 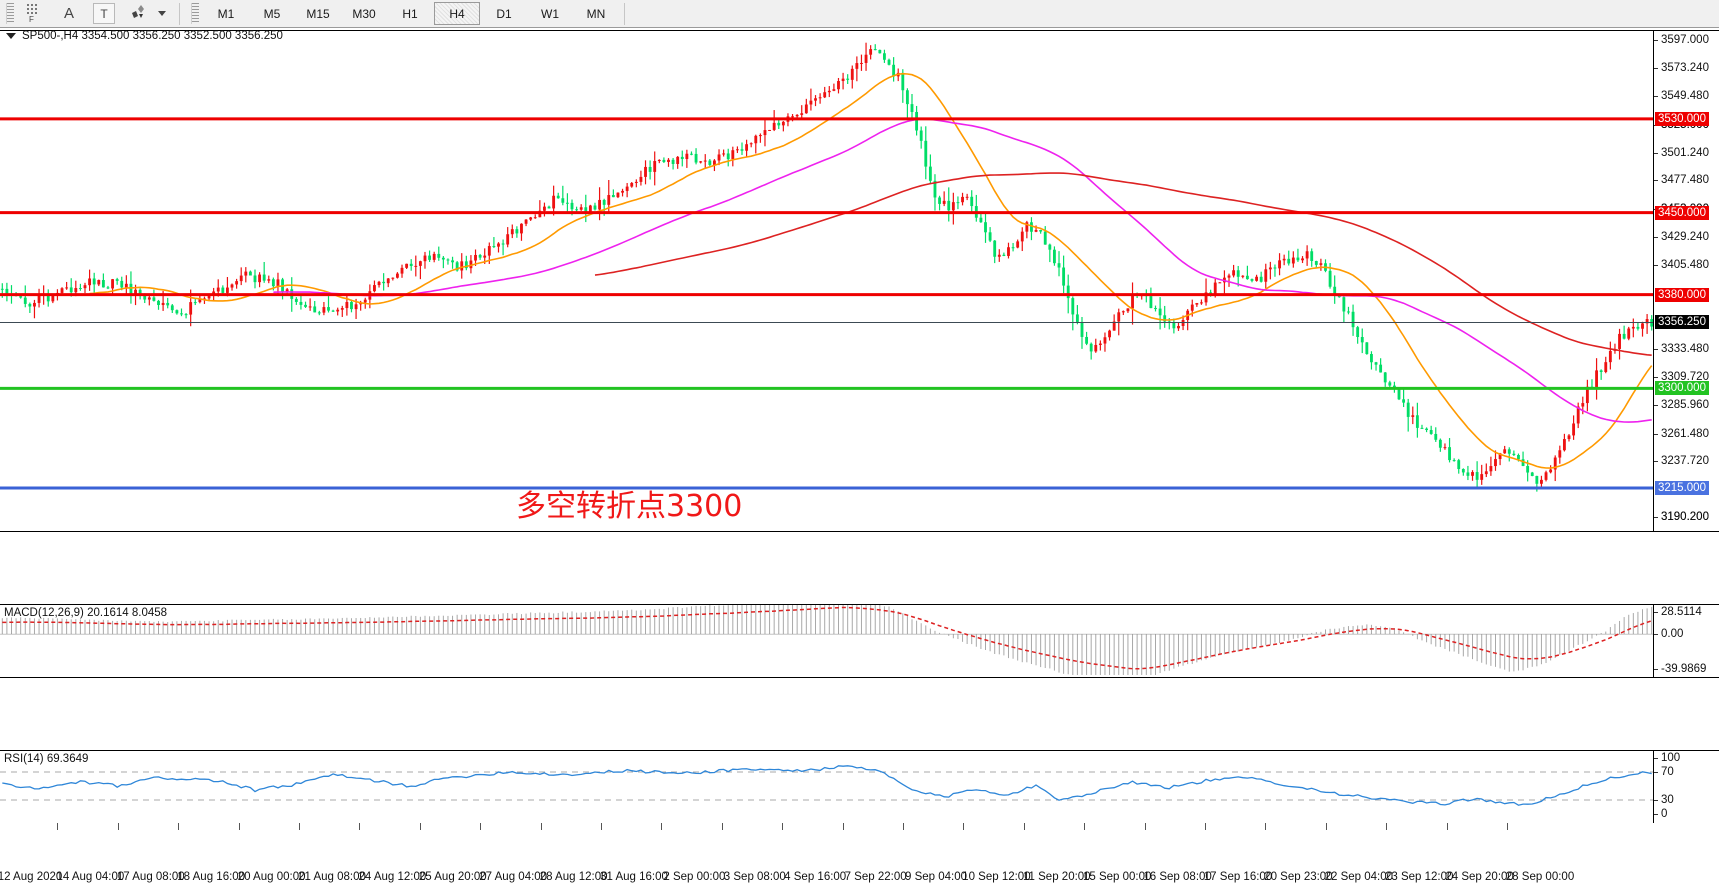 I want to click on price-tick-label: 3405.480, so click(x=1681, y=265).